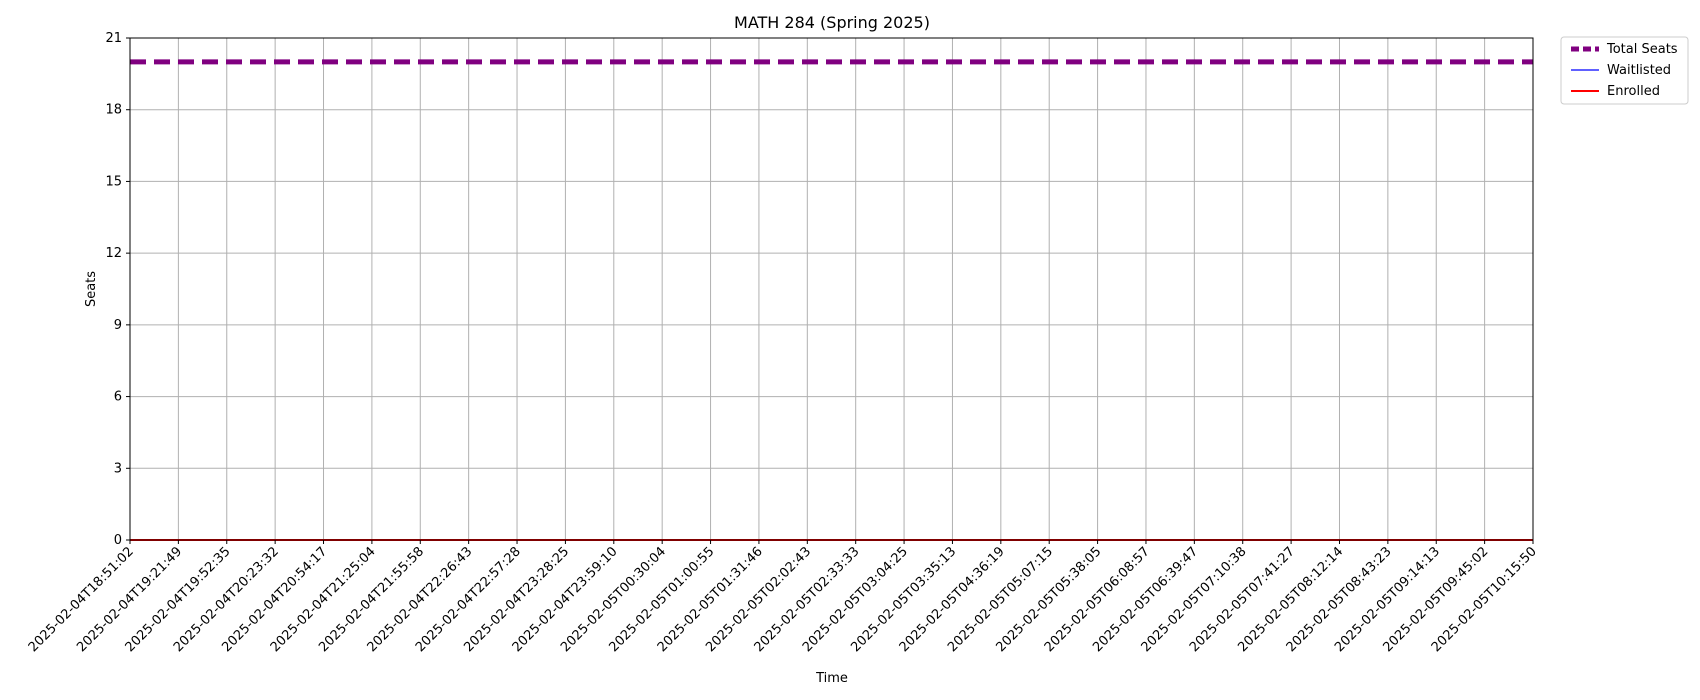 This screenshot has width=1700, height=700. Describe the element at coordinates (1639, 70) in the screenshot. I see `legend-label: Waitlisted` at that location.